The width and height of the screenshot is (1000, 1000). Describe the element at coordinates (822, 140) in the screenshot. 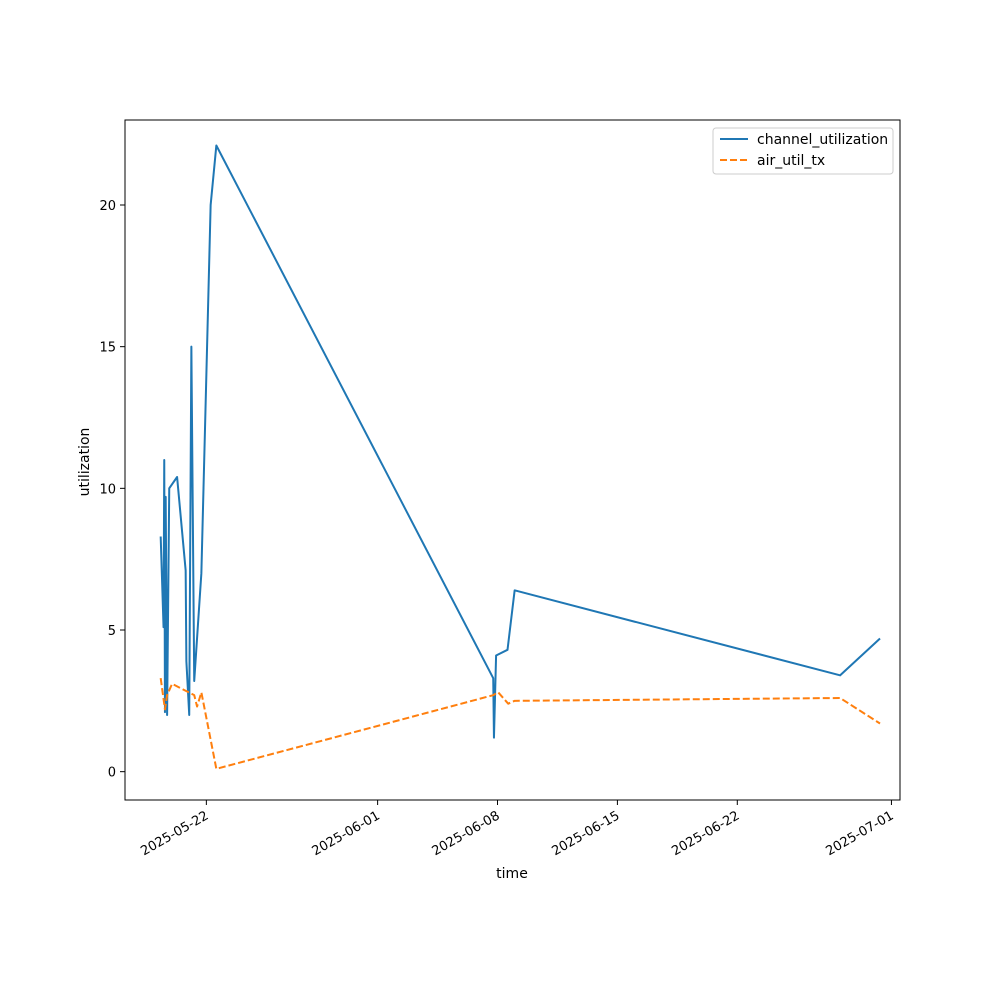

I see `legend-label: channel_utilization` at that location.